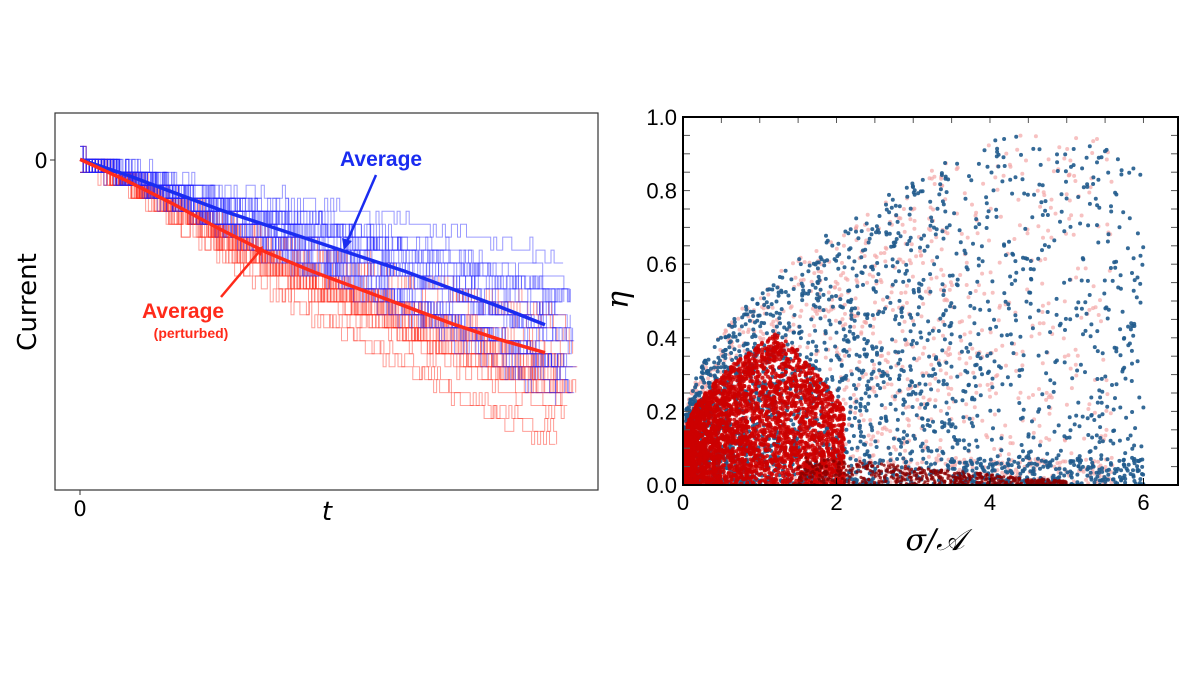 Image resolution: width=1200 pixels, height=675 pixels. I want to click on arrowhead-red, so click(258, 251).